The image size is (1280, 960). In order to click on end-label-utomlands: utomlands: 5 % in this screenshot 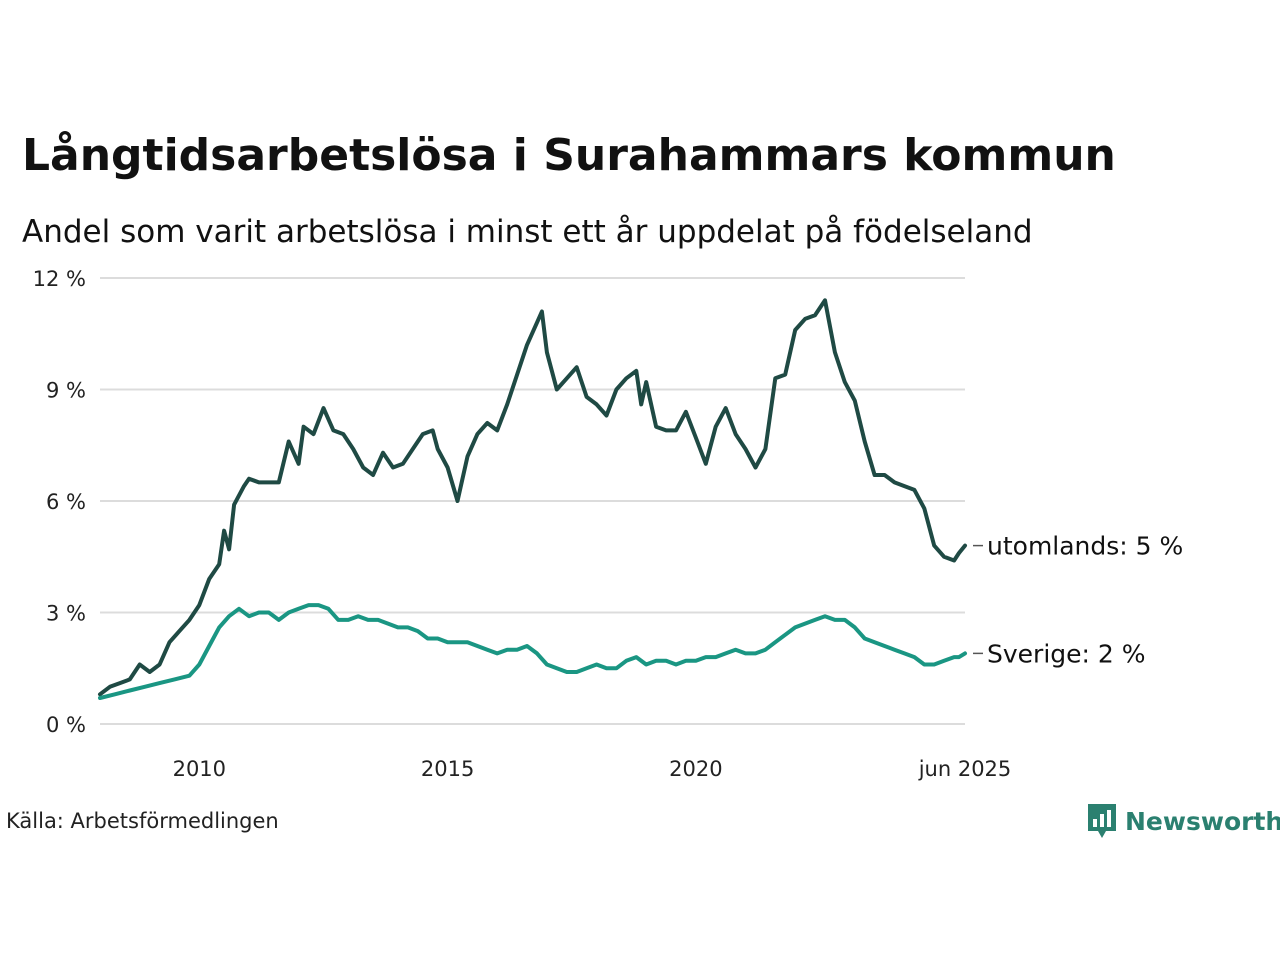, I will do `click(1085, 546)`.